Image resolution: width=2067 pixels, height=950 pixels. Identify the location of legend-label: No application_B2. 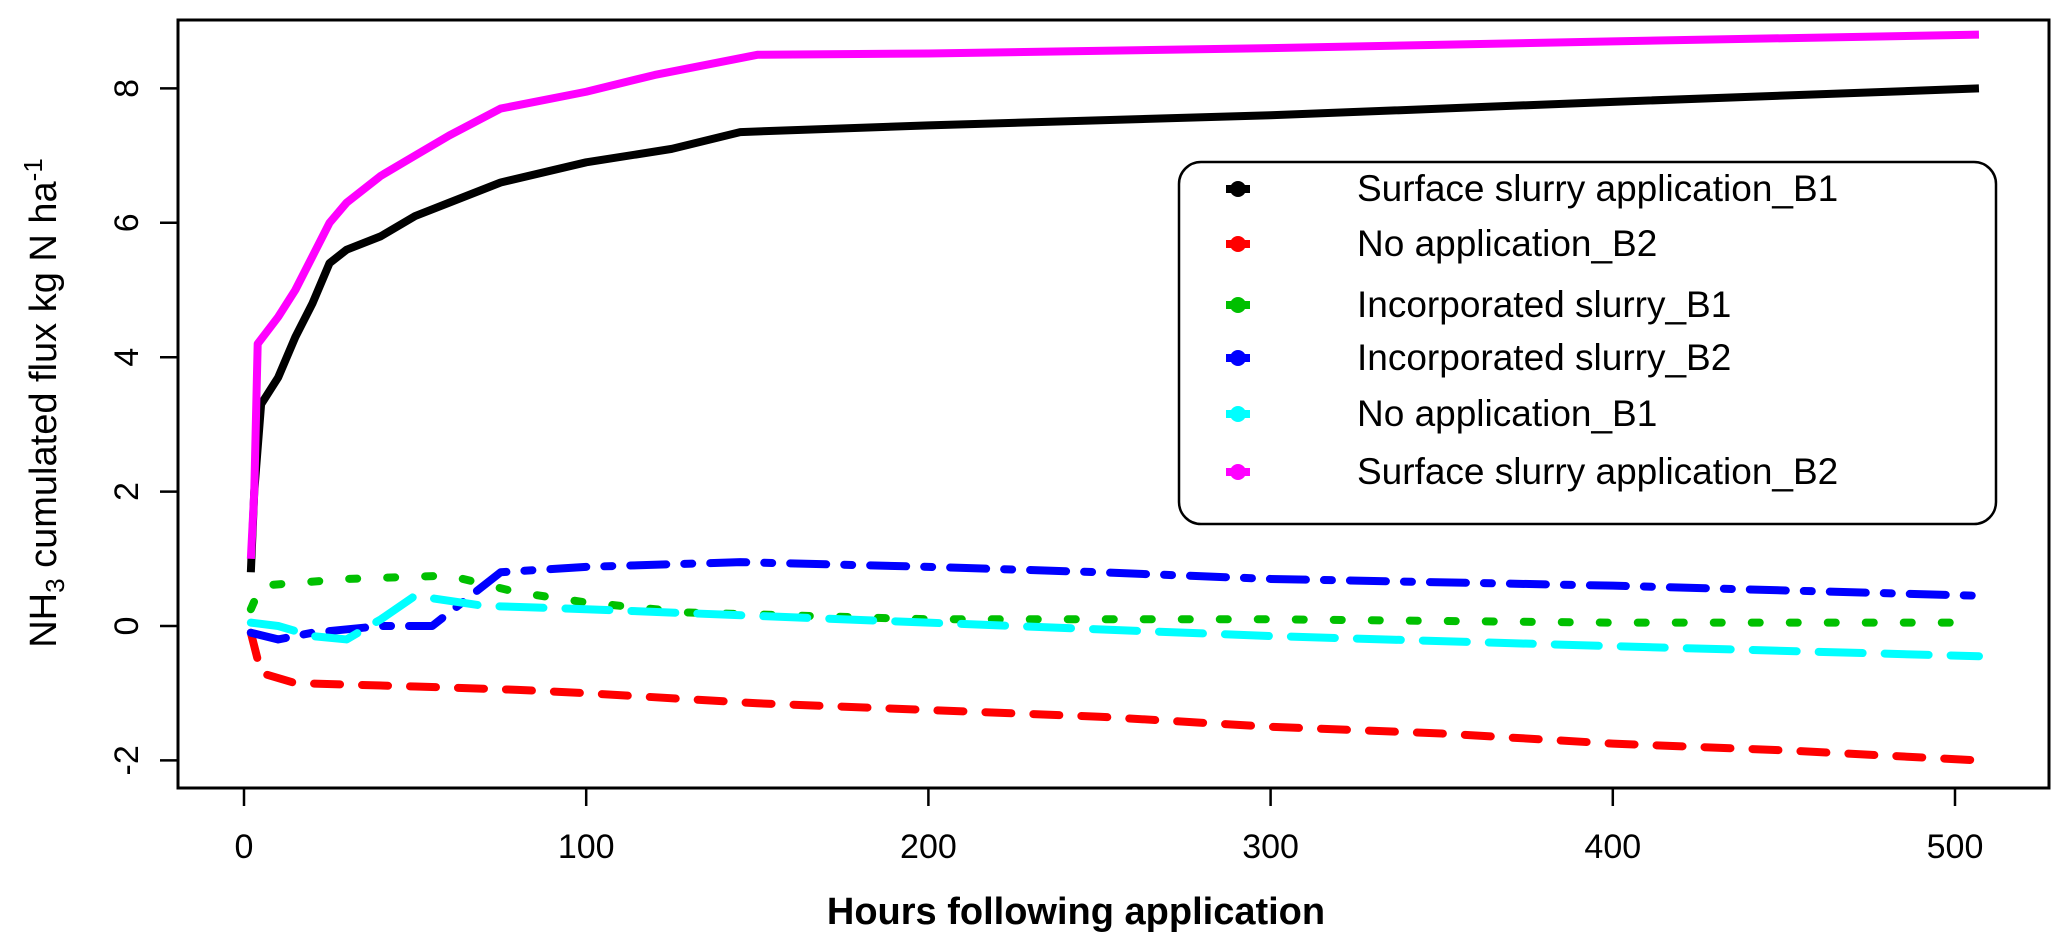
(1507, 243).